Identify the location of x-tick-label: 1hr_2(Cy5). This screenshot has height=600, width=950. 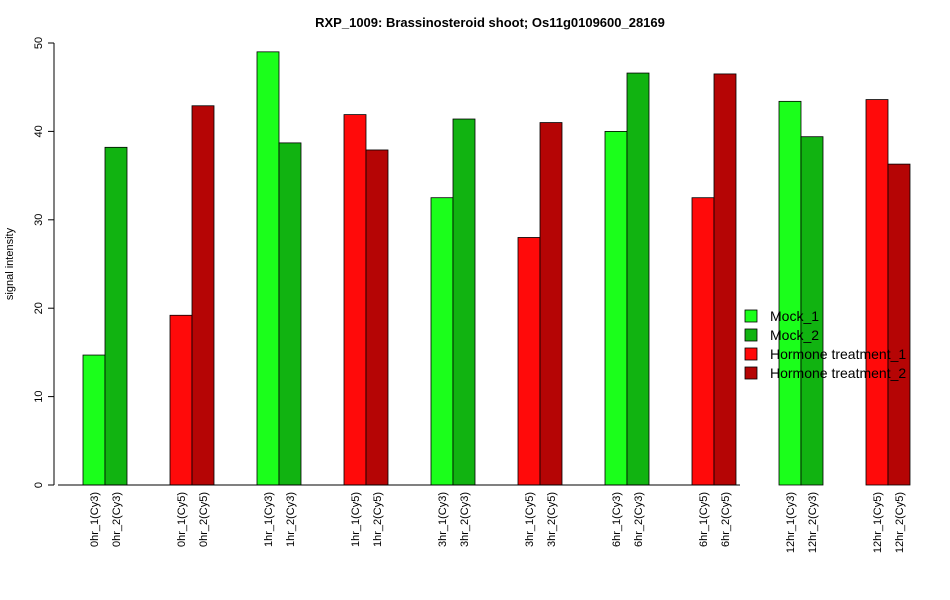
(378, 519).